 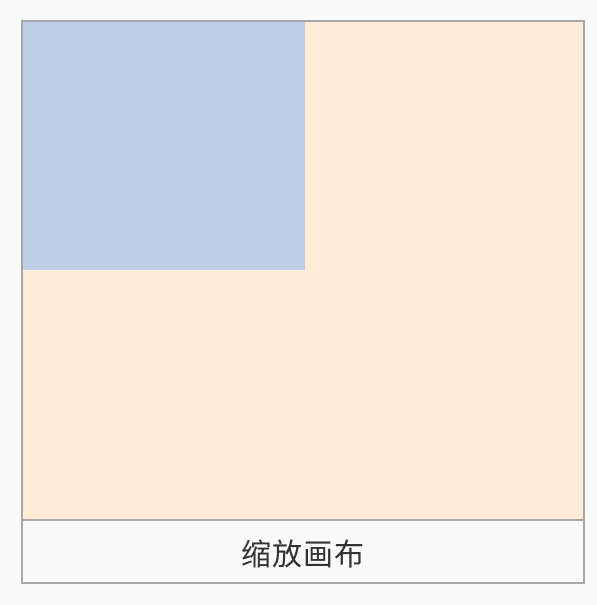 What do you see at coordinates (303, 520) in the screenshot?
I see `divider` at bounding box center [303, 520].